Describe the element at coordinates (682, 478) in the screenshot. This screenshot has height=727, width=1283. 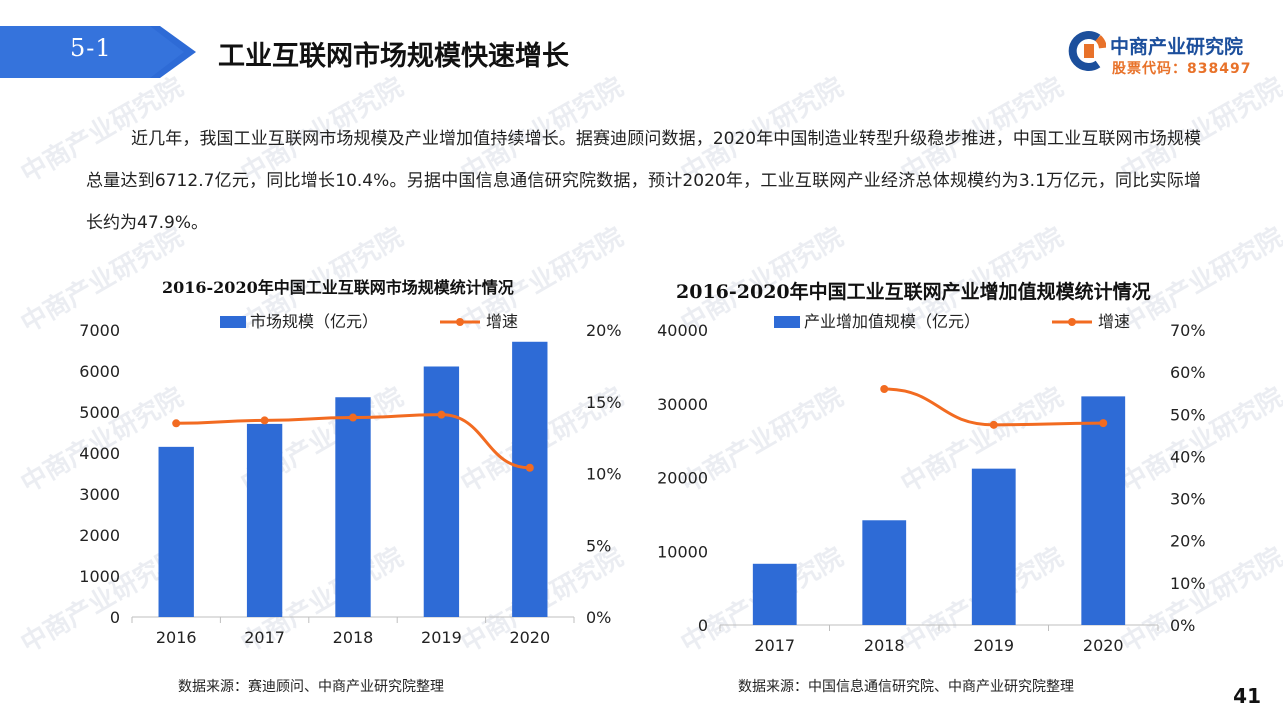
I see `y-tick-label: 20000` at that location.